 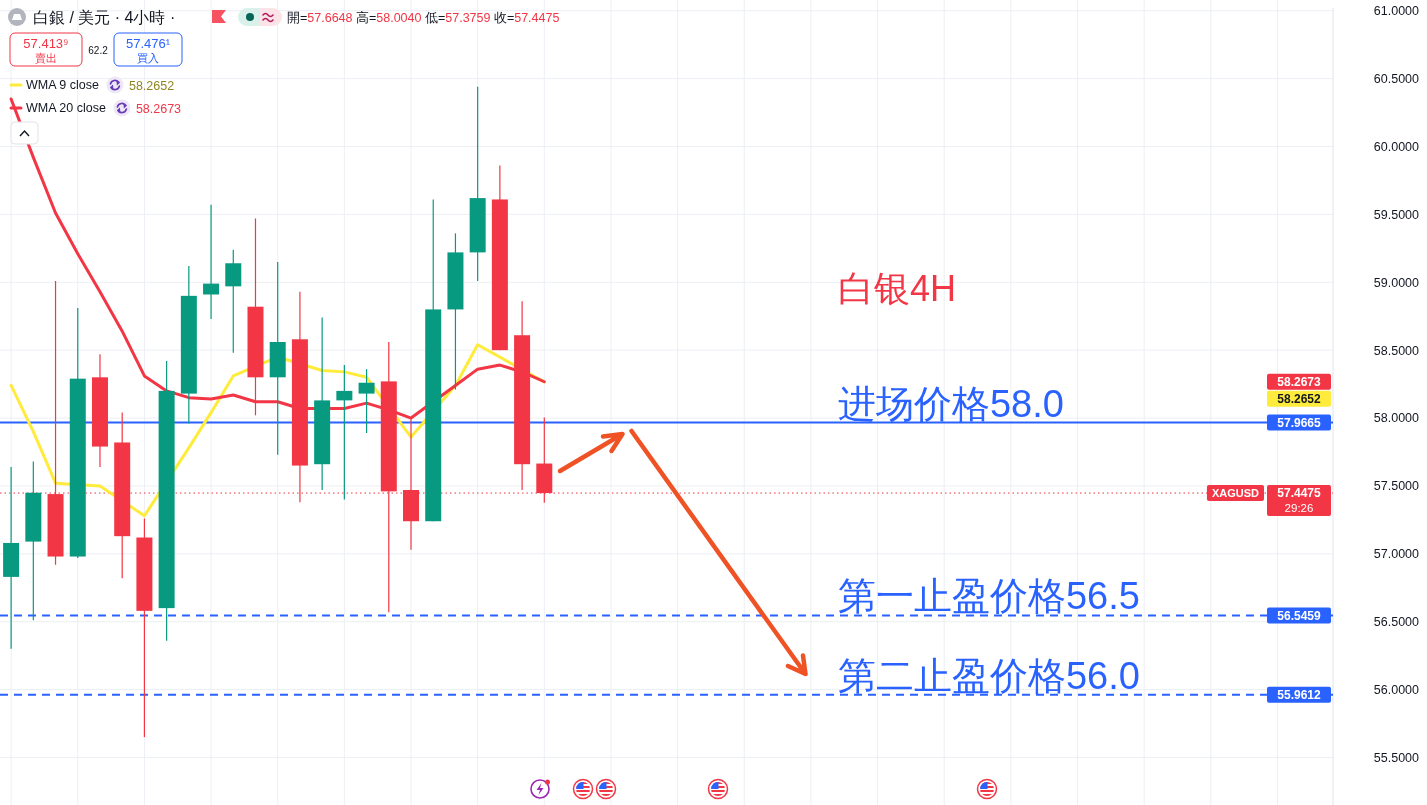 What do you see at coordinates (1299, 493) in the screenshot?
I see `annotation: 57.4475` at bounding box center [1299, 493].